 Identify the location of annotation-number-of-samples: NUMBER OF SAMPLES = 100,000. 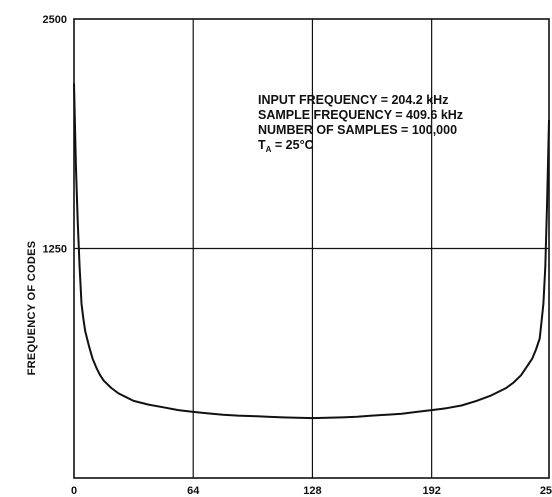
(357, 130).